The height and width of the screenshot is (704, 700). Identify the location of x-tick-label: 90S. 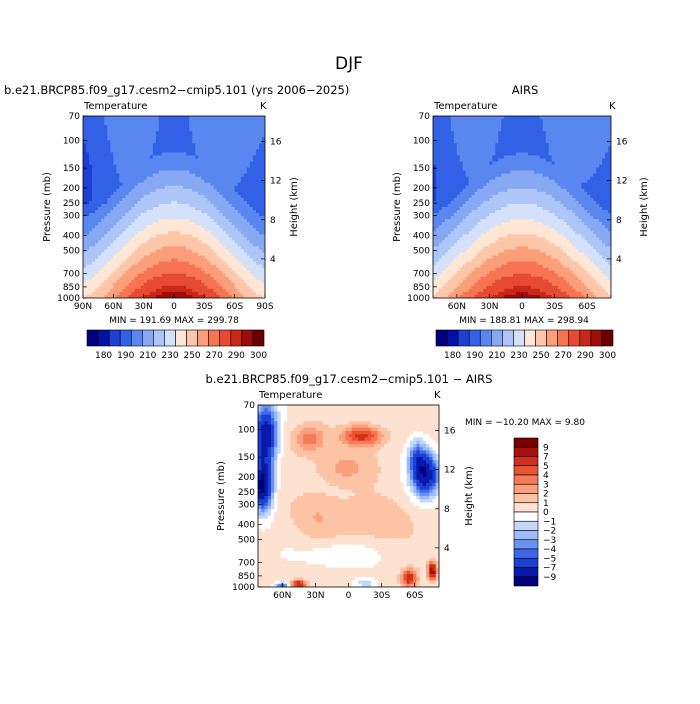
(264, 307).